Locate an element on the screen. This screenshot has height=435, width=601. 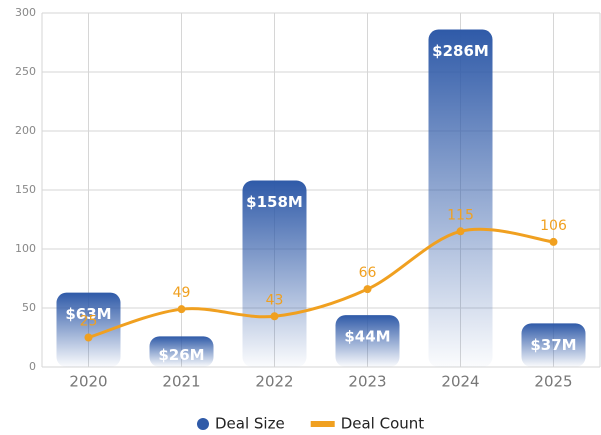
legend-label: Deal Count is located at coordinates (383, 424).